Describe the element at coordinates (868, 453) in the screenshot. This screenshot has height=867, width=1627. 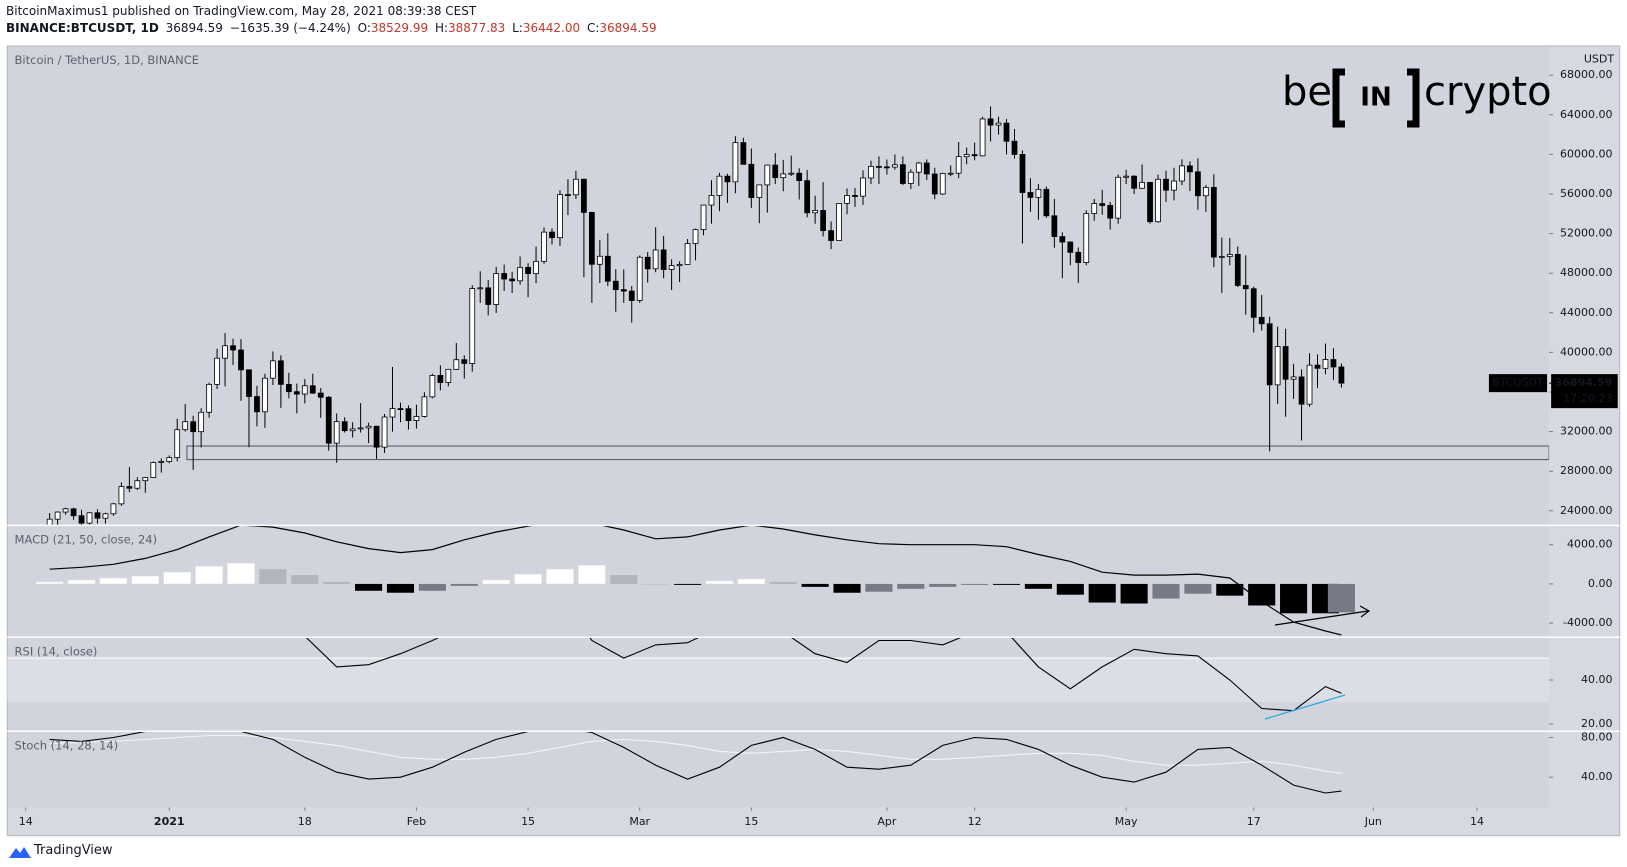
I see `support-zone` at that location.